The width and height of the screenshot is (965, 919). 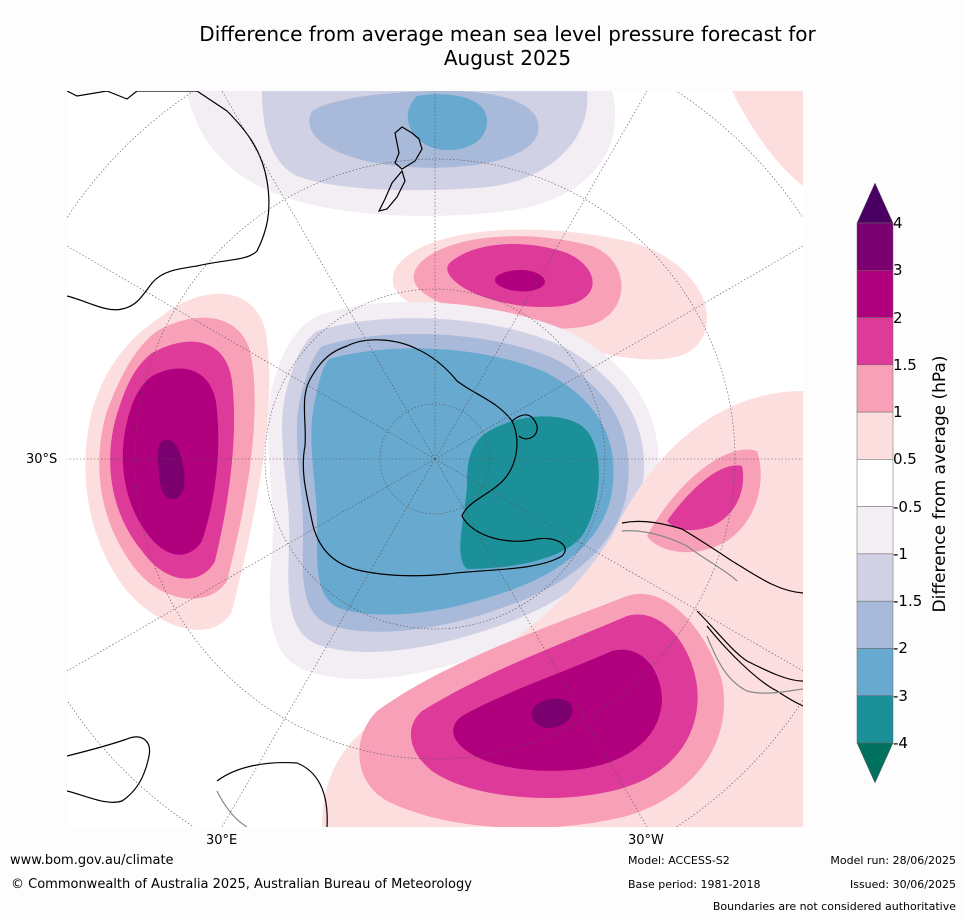 I want to click on colorbar-tick-label: -3, so click(x=900, y=695).